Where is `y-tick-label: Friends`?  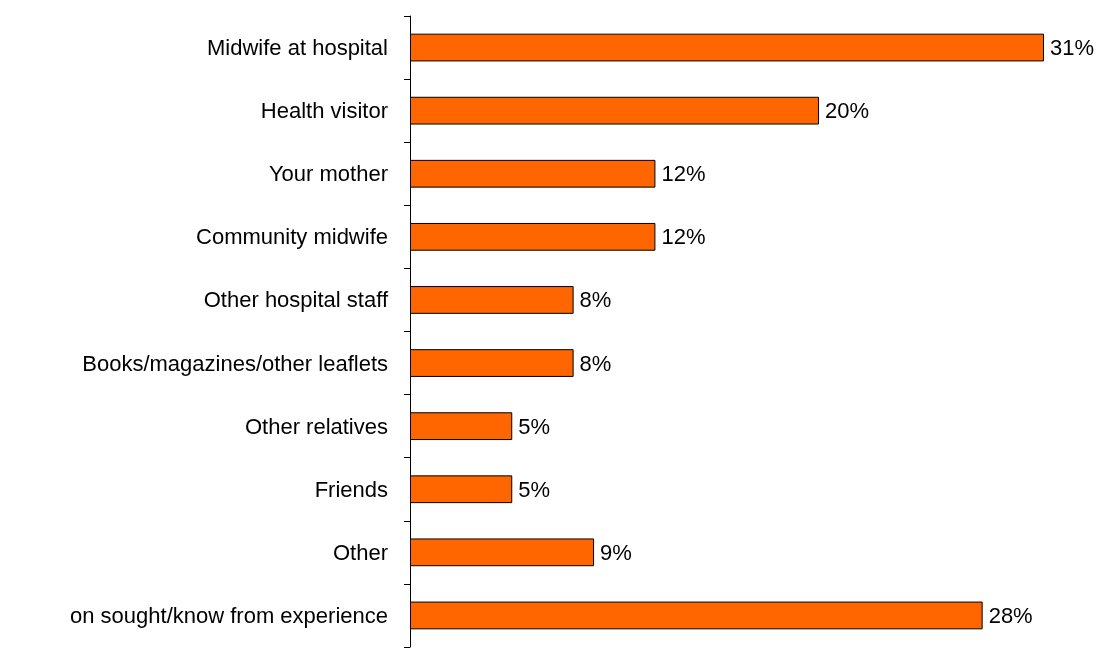 y-tick-label: Friends is located at coordinates (351, 489).